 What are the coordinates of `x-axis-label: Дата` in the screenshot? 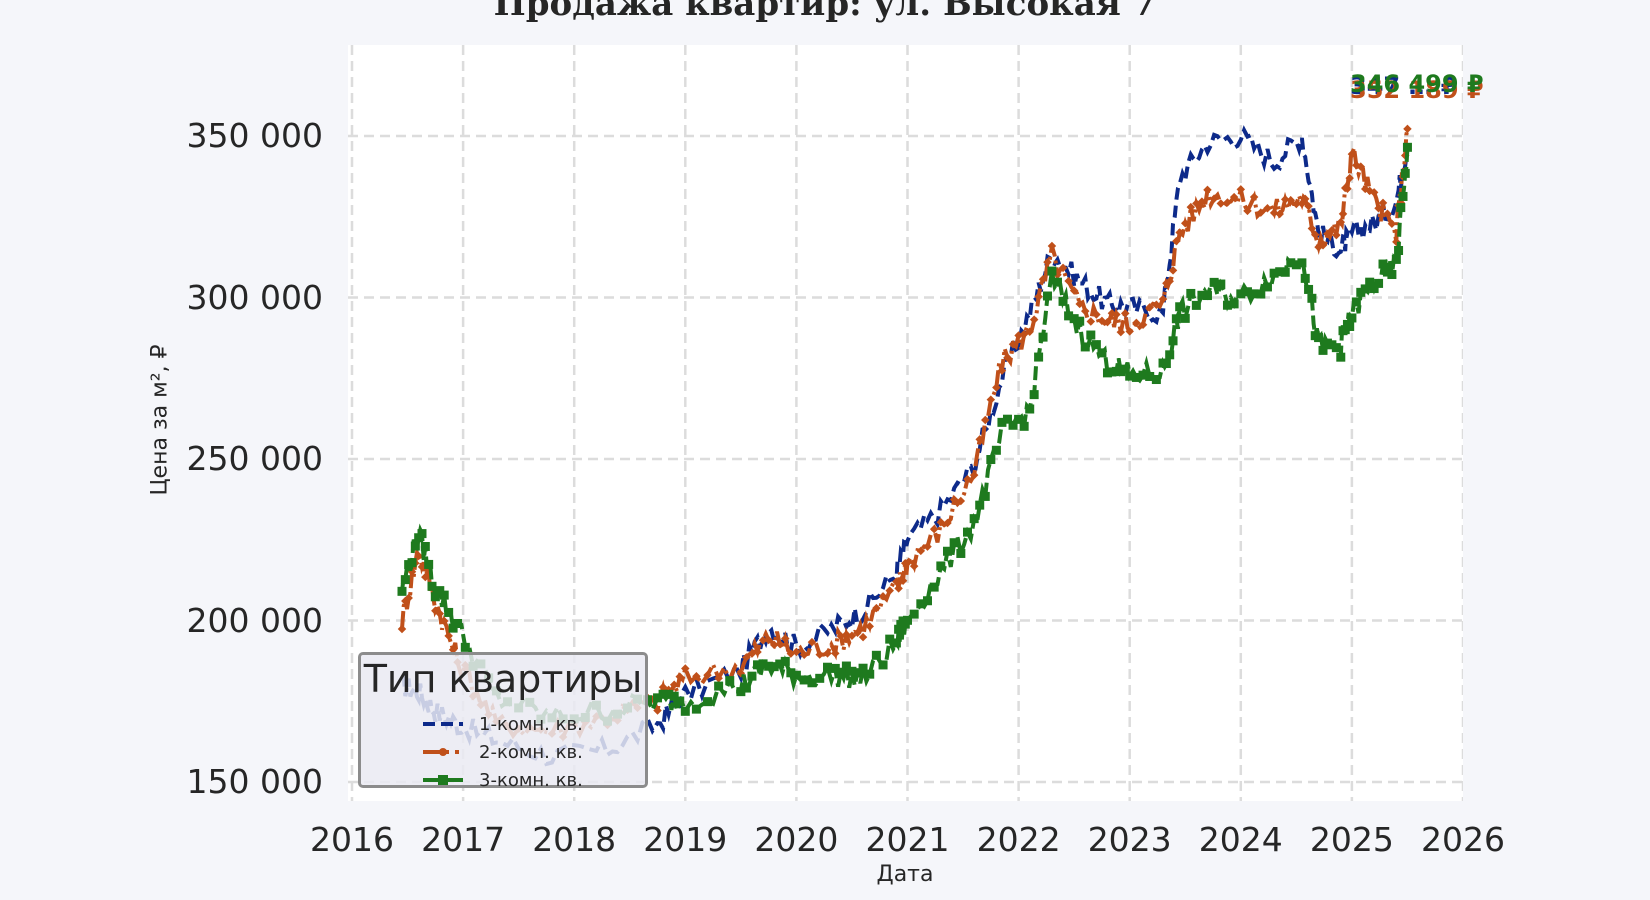 It's located at (905, 874).